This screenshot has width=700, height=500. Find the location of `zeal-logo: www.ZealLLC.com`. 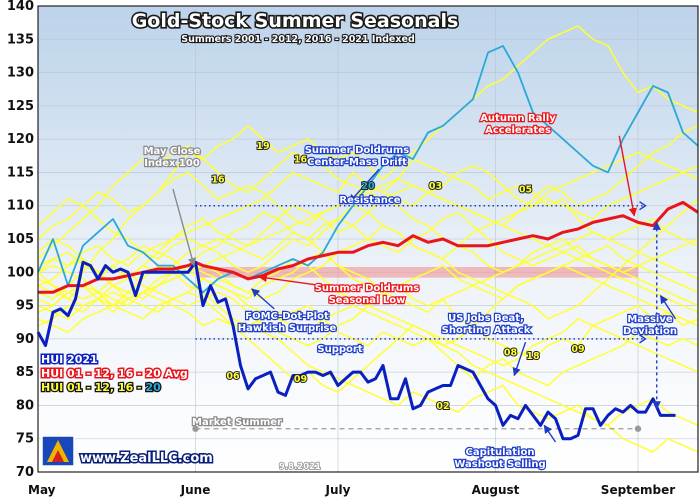

zeal-logo: www.ZealLLC.com is located at coordinates (127, 451).